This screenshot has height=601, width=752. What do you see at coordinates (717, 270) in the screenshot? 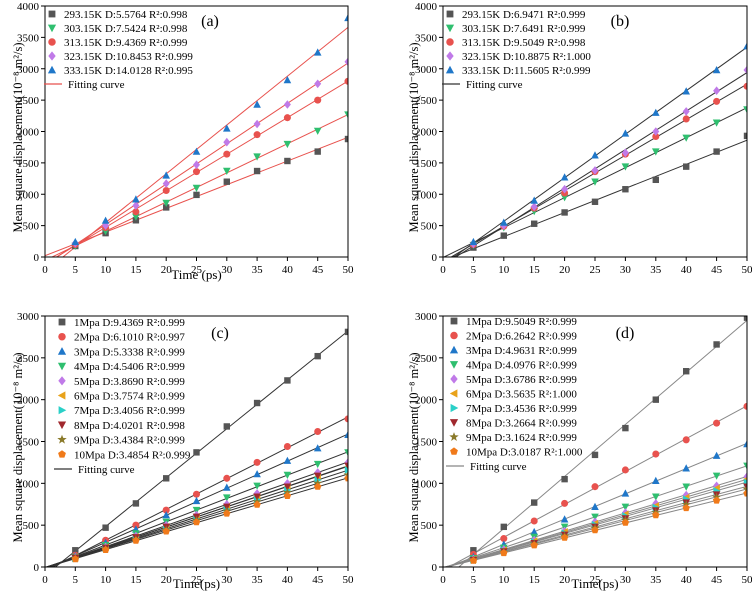
I see `x-tick-label: 45` at bounding box center [717, 270].